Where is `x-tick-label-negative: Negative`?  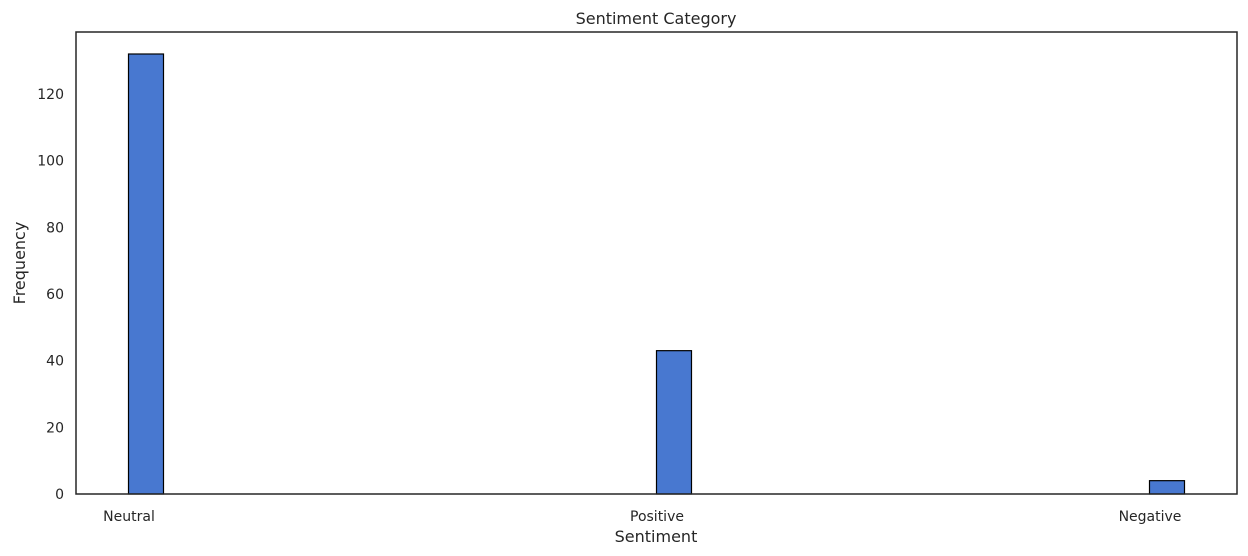 x-tick-label-negative: Negative is located at coordinates (1150, 517).